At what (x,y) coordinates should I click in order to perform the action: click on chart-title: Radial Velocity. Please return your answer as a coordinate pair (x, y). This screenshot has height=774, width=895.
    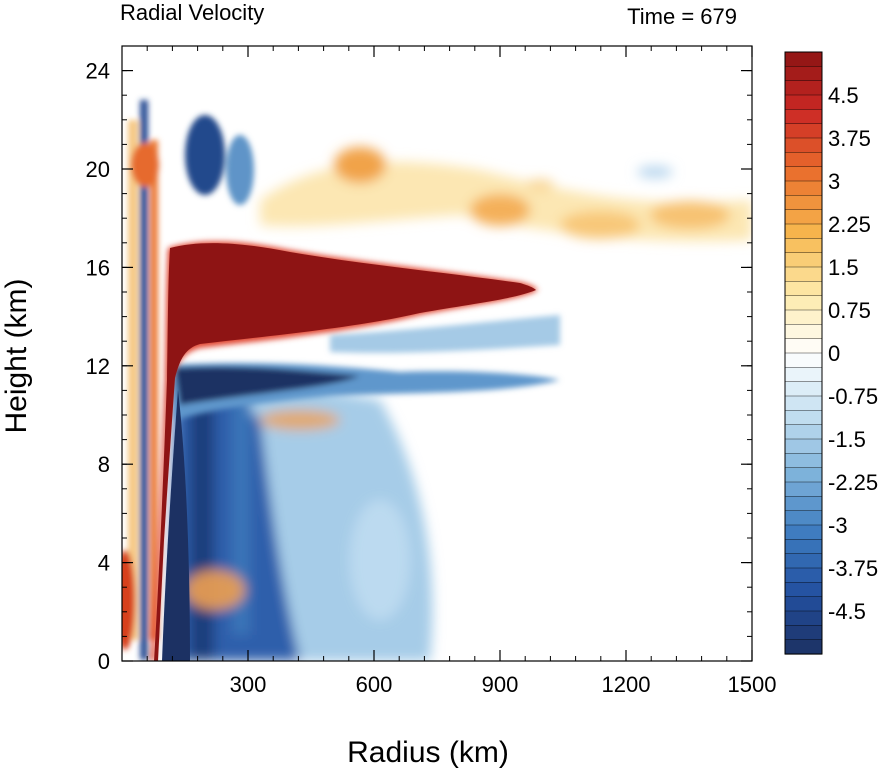
    Looking at the image, I should click on (192, 12).